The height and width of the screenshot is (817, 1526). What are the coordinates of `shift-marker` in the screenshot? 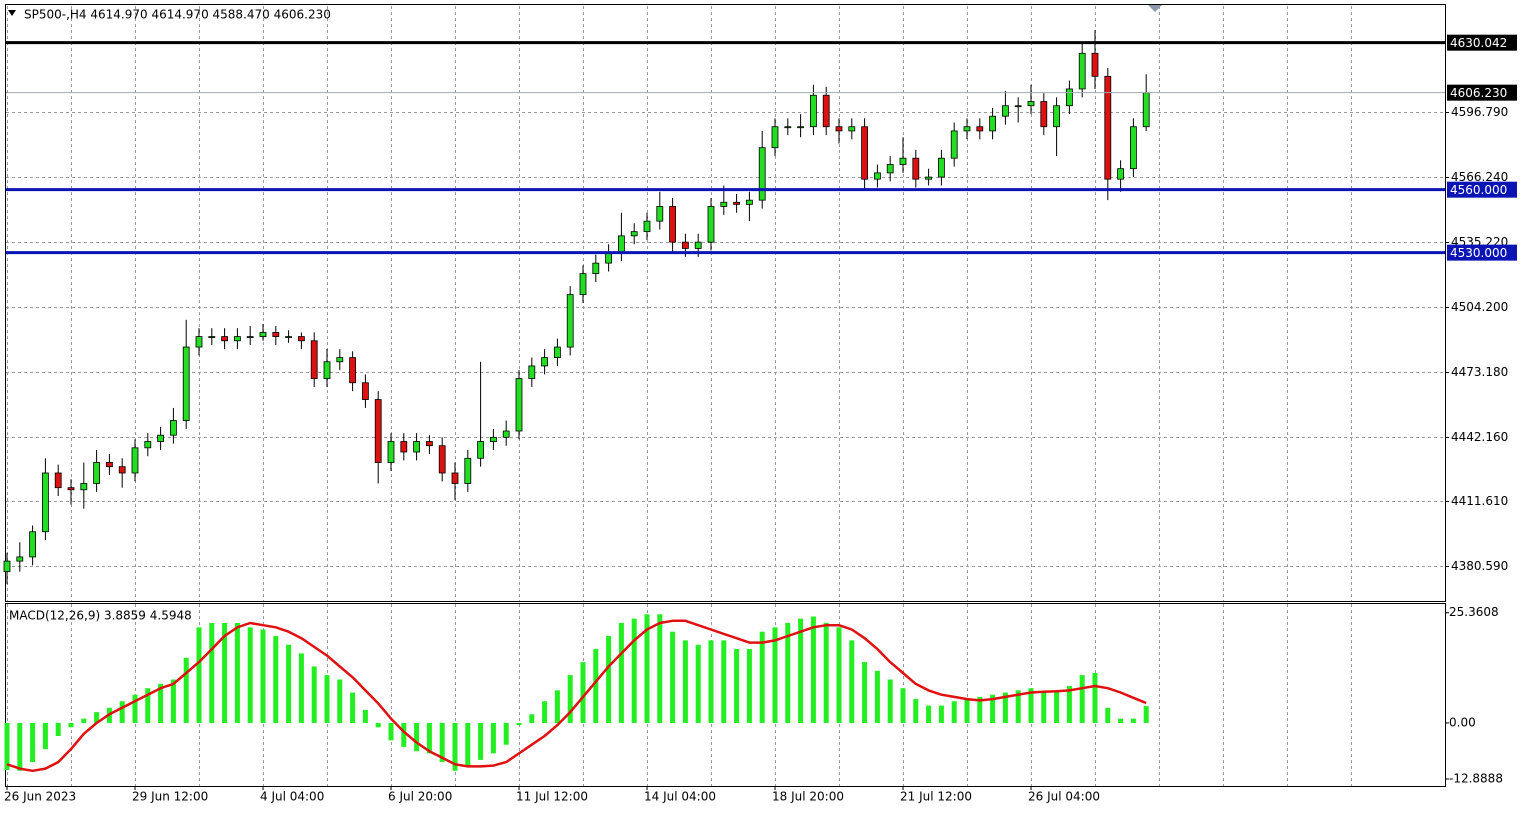 It's located at (1155, 8).